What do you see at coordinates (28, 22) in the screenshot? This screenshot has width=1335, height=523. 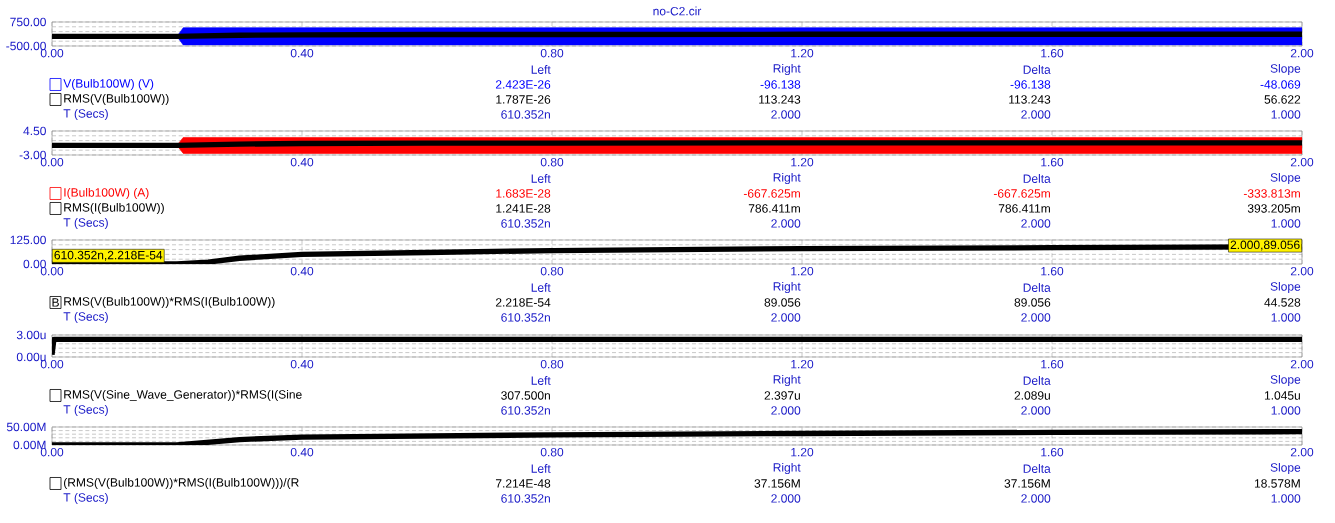 I see `y-tick-label: 750.00` at bounding box center [28, 22].